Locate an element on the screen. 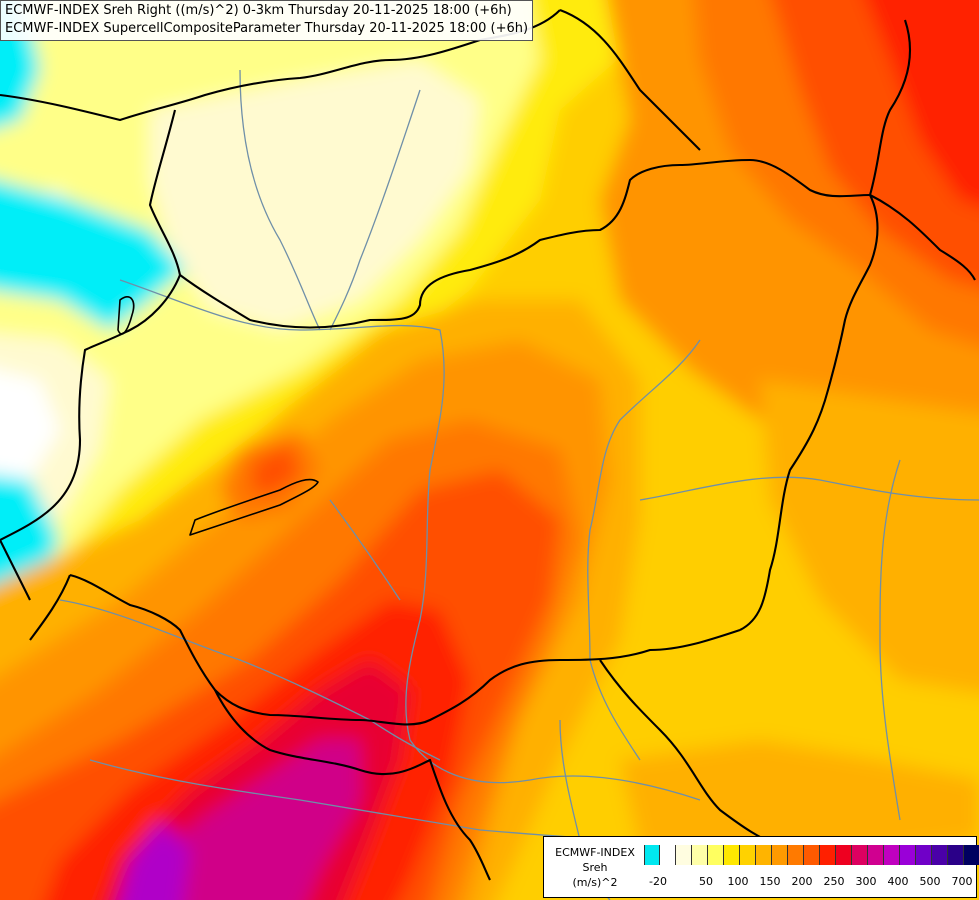 Image resolution: width=979 pixels, height=900 pixels. field-purple-sw is located at coordinates (155, 860).